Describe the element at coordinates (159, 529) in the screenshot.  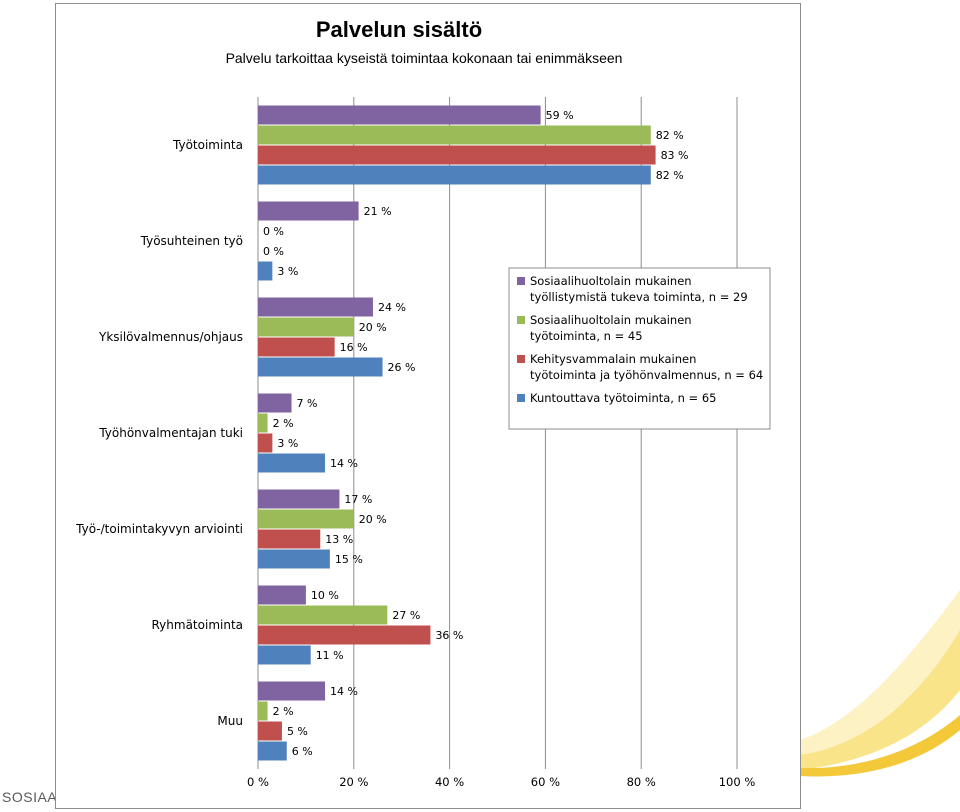
I see `category-label-tyo-toimintakyvyn-arviointi: Työ-/toimintakyvyn arviointi` at that location.